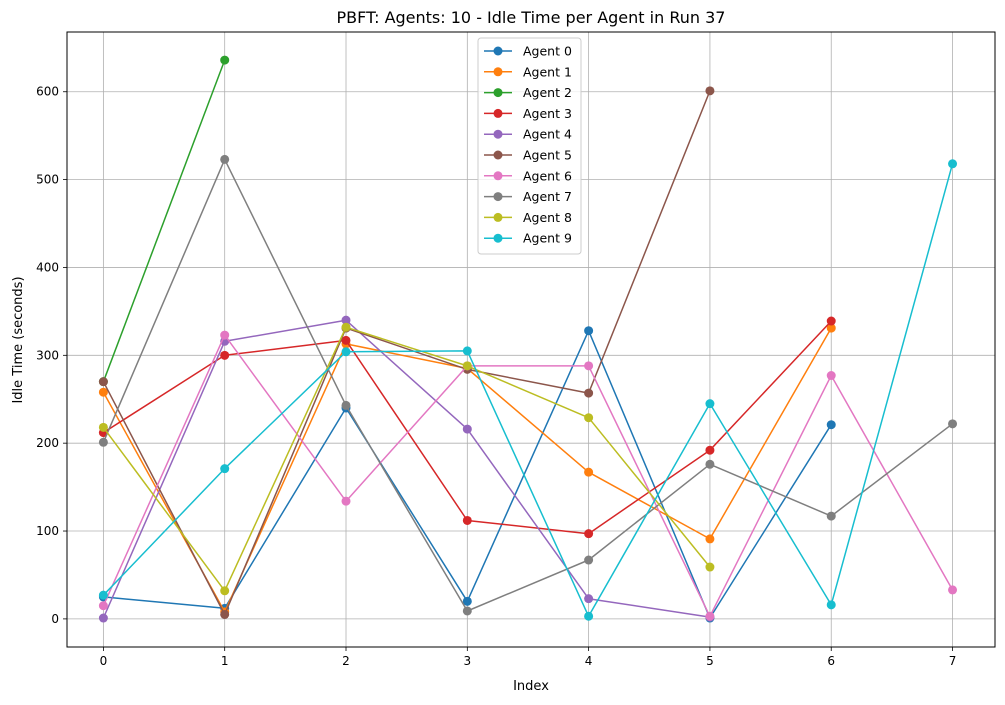 The width and height of the screenshot is (1005, 705). I want to click on y-tick-label: 300, so click(47, 355).